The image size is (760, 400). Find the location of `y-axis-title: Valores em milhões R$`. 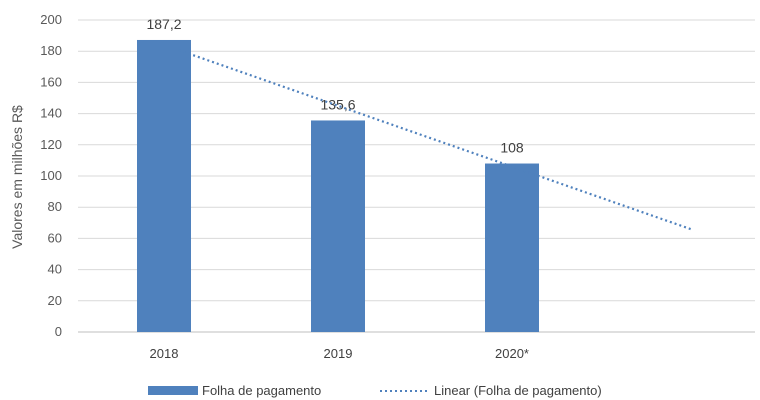

y-axis-title: Valores em milhões R$ is located at coordinates (17, 177).